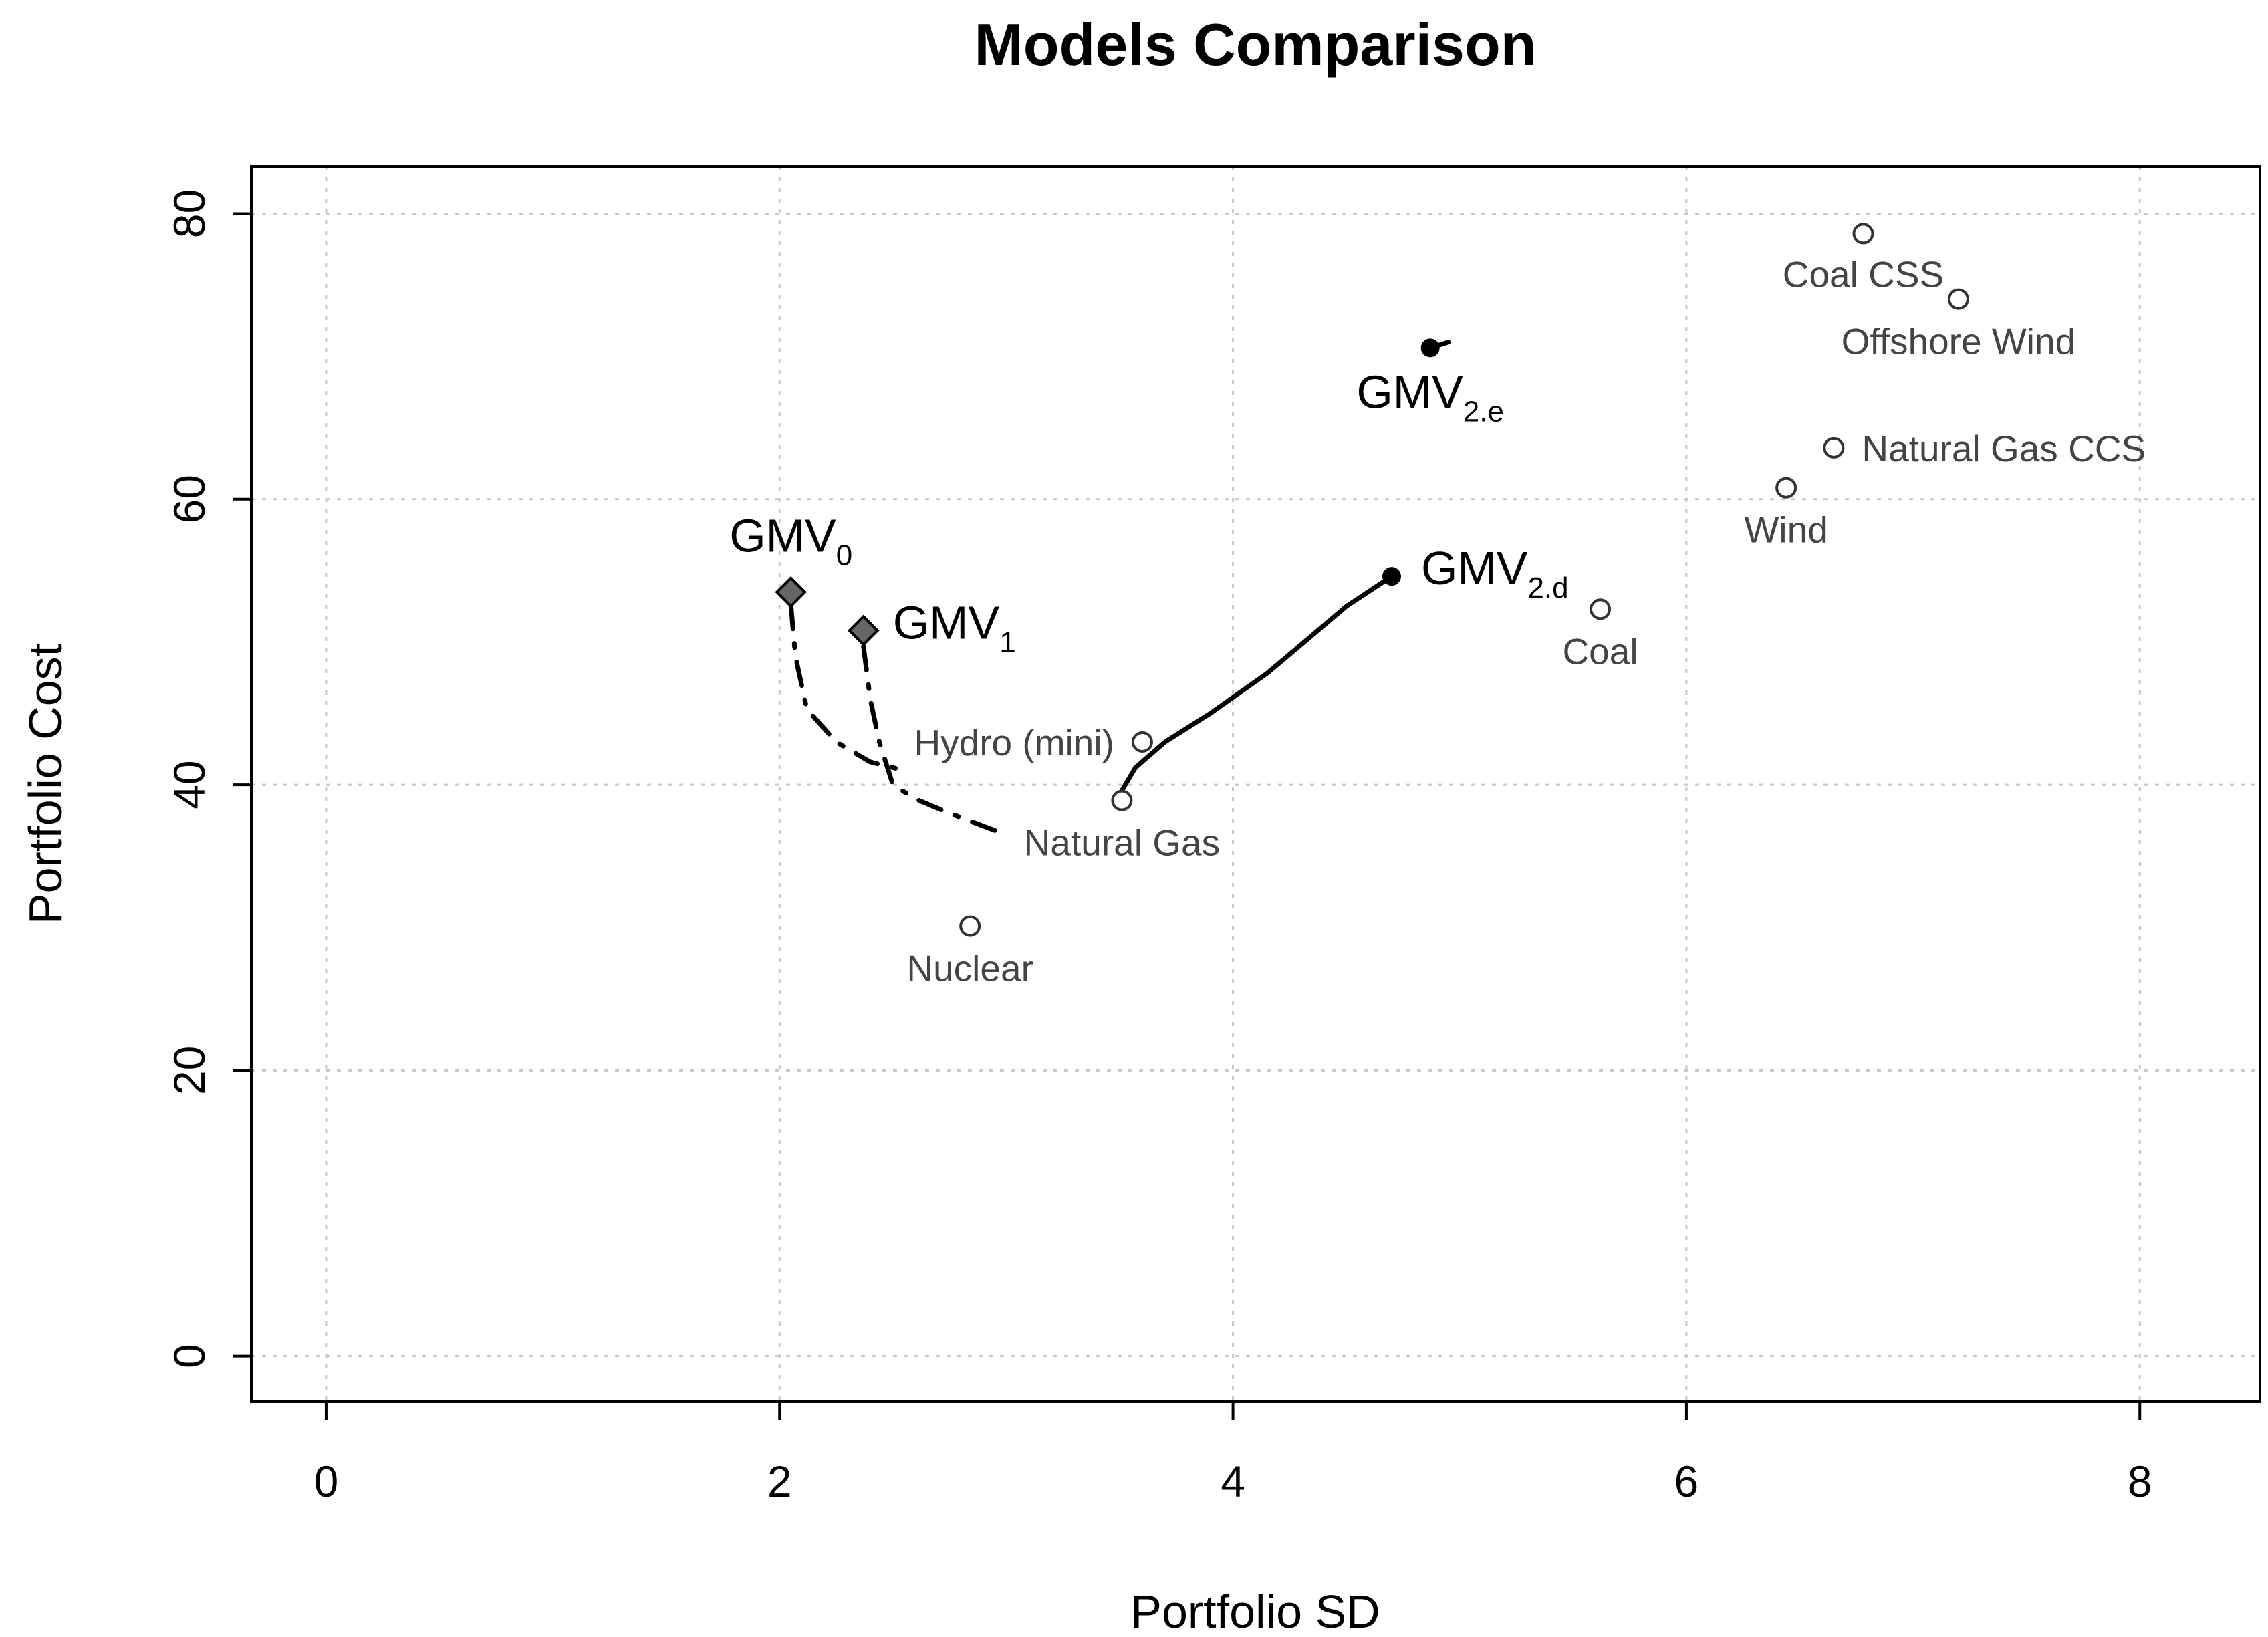  What do you see at coordinates (1600, 651) in the screenshot?
I see `tech-label: Coal` at bounding box center [1600, 651].